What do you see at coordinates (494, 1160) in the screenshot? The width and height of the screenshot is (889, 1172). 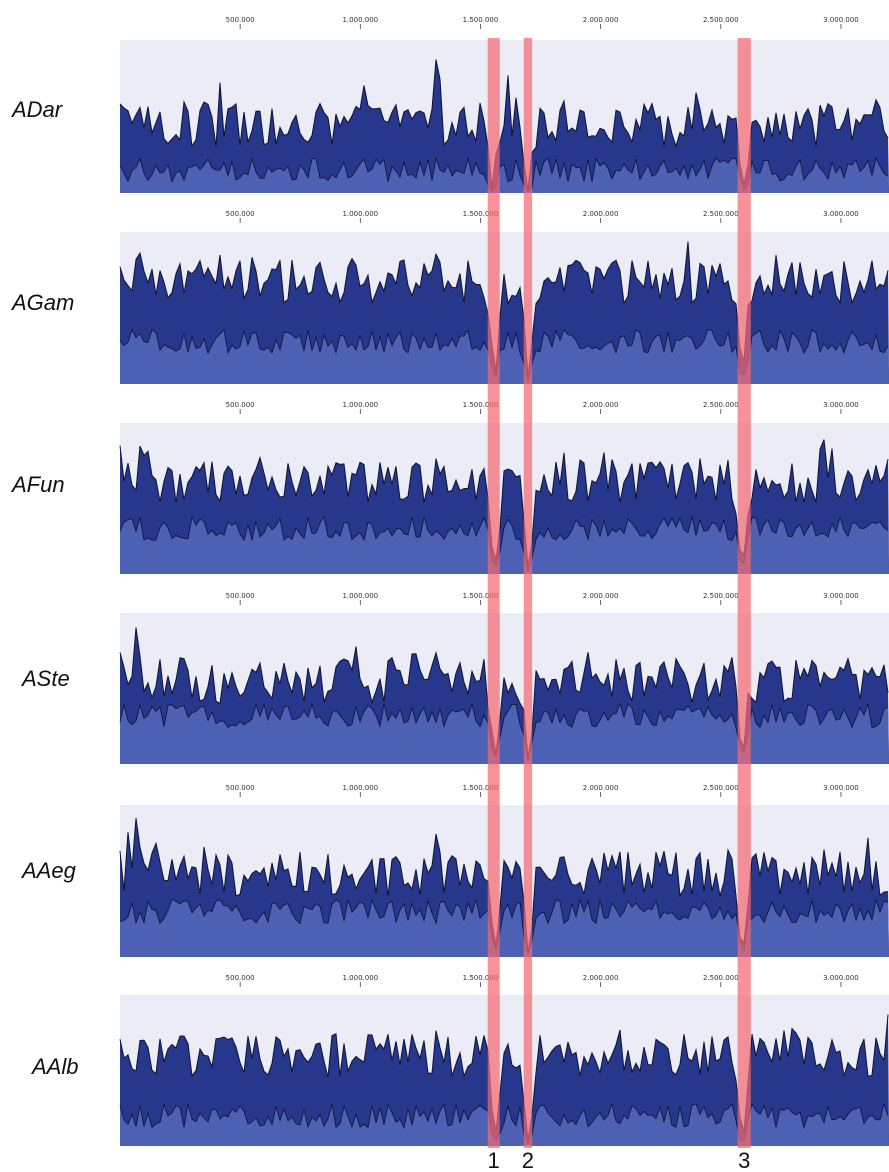 I see `highlight-label-1: 1` at bounding box center [494, 1160].